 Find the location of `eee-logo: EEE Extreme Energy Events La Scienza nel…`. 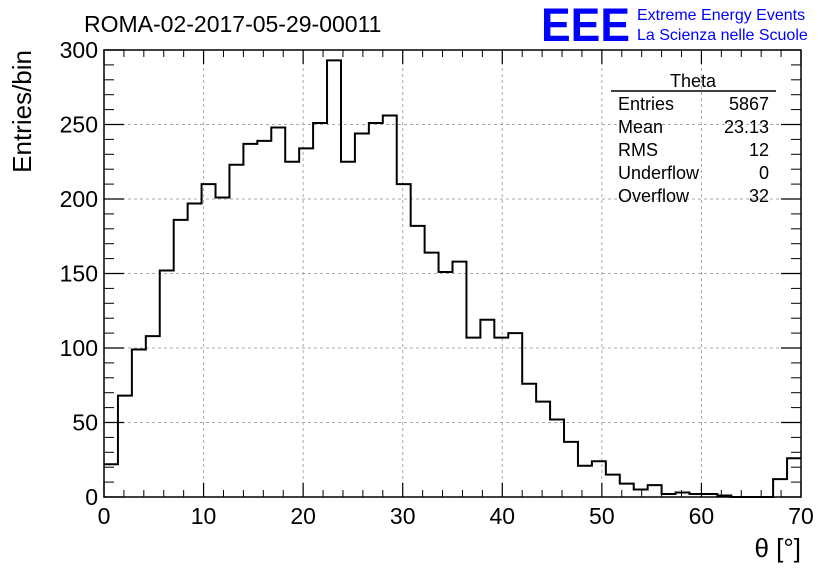

eee-logo: EEE Extreme Energy Events La Scienza nel… is located at coordinates (674, 25).